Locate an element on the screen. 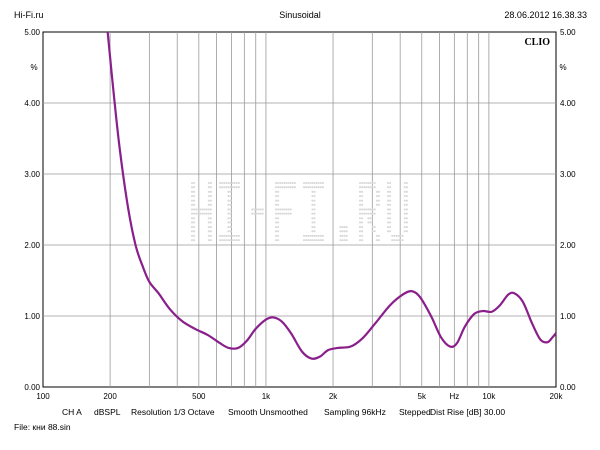 This screenshot has height=450, width=600. datetime-label: 28.06.2012 16.38.33 is located at coordinates (545, 15).